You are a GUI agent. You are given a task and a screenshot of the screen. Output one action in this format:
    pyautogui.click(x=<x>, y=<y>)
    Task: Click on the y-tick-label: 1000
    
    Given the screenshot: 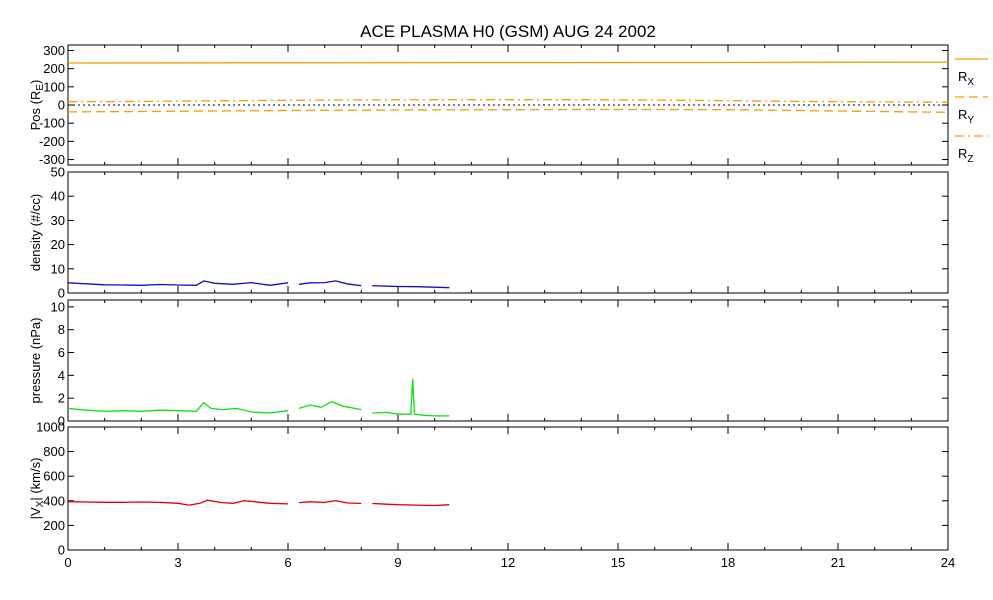 What is the action you would take?
    pyautogui.click(x=50, y=427)
    